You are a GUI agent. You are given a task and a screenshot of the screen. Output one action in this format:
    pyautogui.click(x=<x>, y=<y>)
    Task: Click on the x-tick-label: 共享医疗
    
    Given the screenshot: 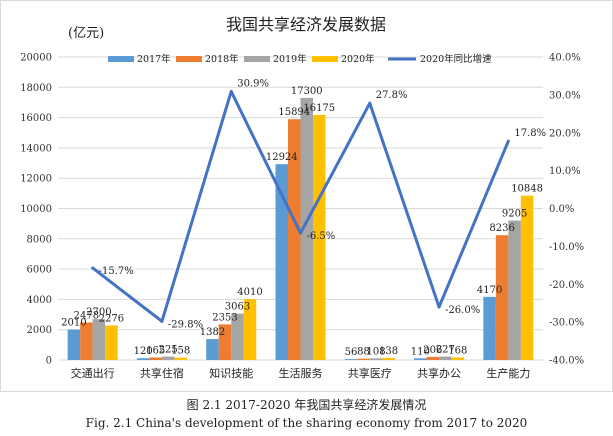 What is the action you would take?
    pyautogui.click(x=370, y=373)
    